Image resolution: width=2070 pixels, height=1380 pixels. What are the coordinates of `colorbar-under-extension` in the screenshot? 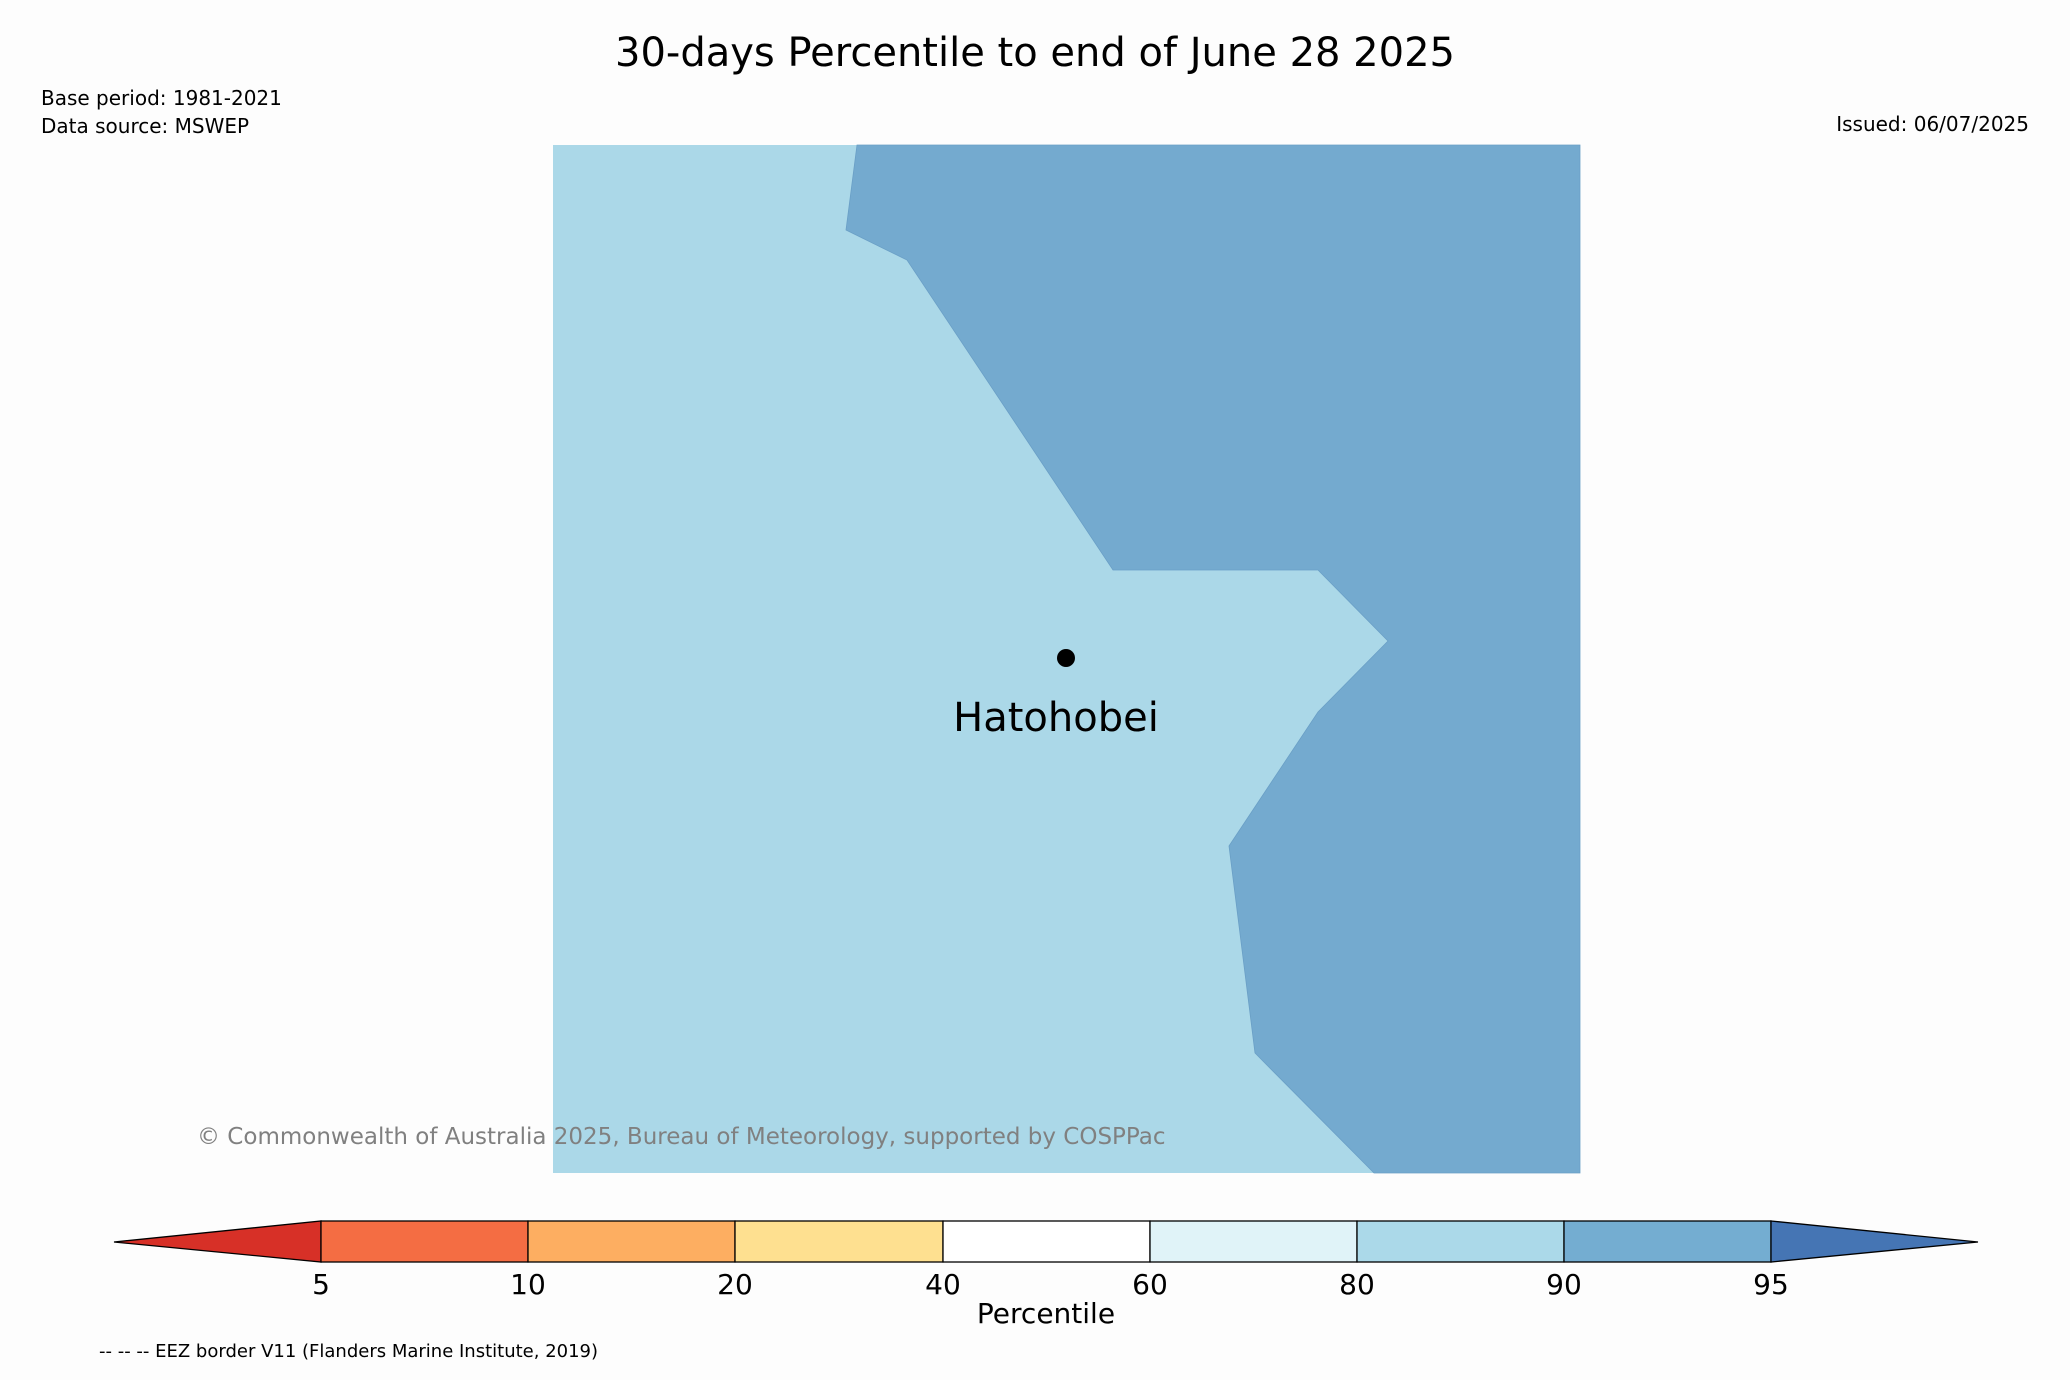 It's located at (217, 1241).